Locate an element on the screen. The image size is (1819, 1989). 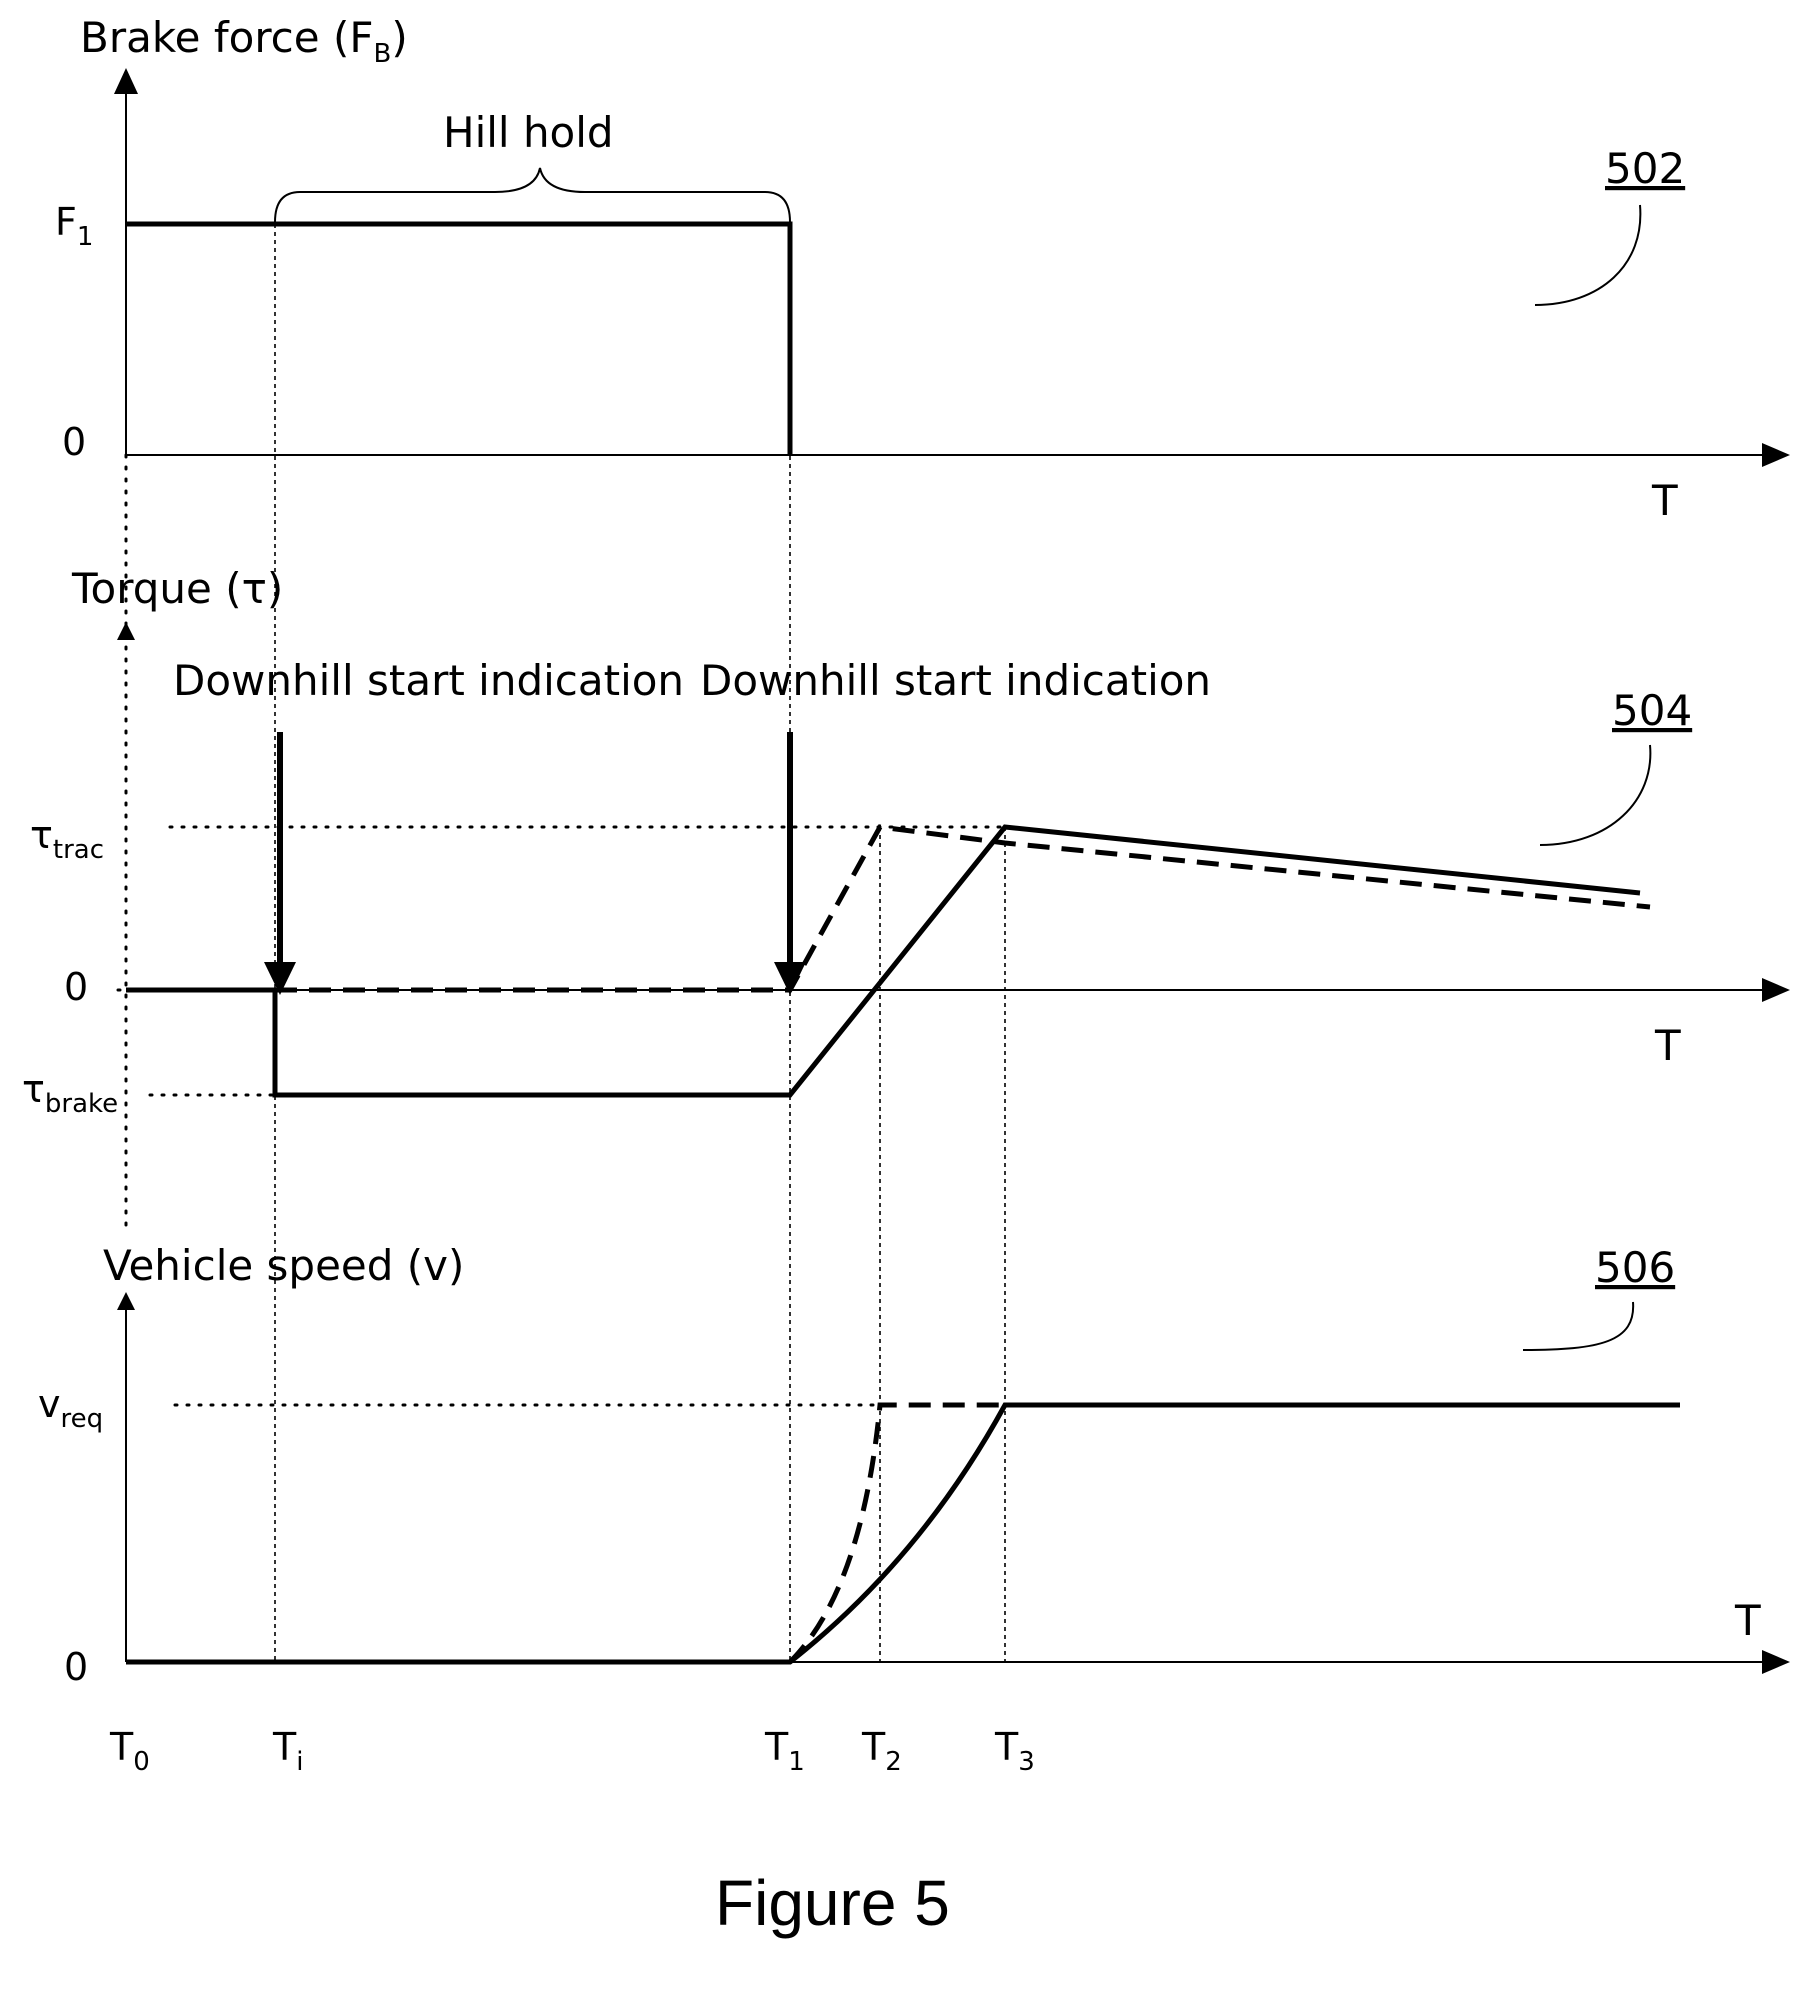
ref-502-leader is located at coordinates (1588, 255).